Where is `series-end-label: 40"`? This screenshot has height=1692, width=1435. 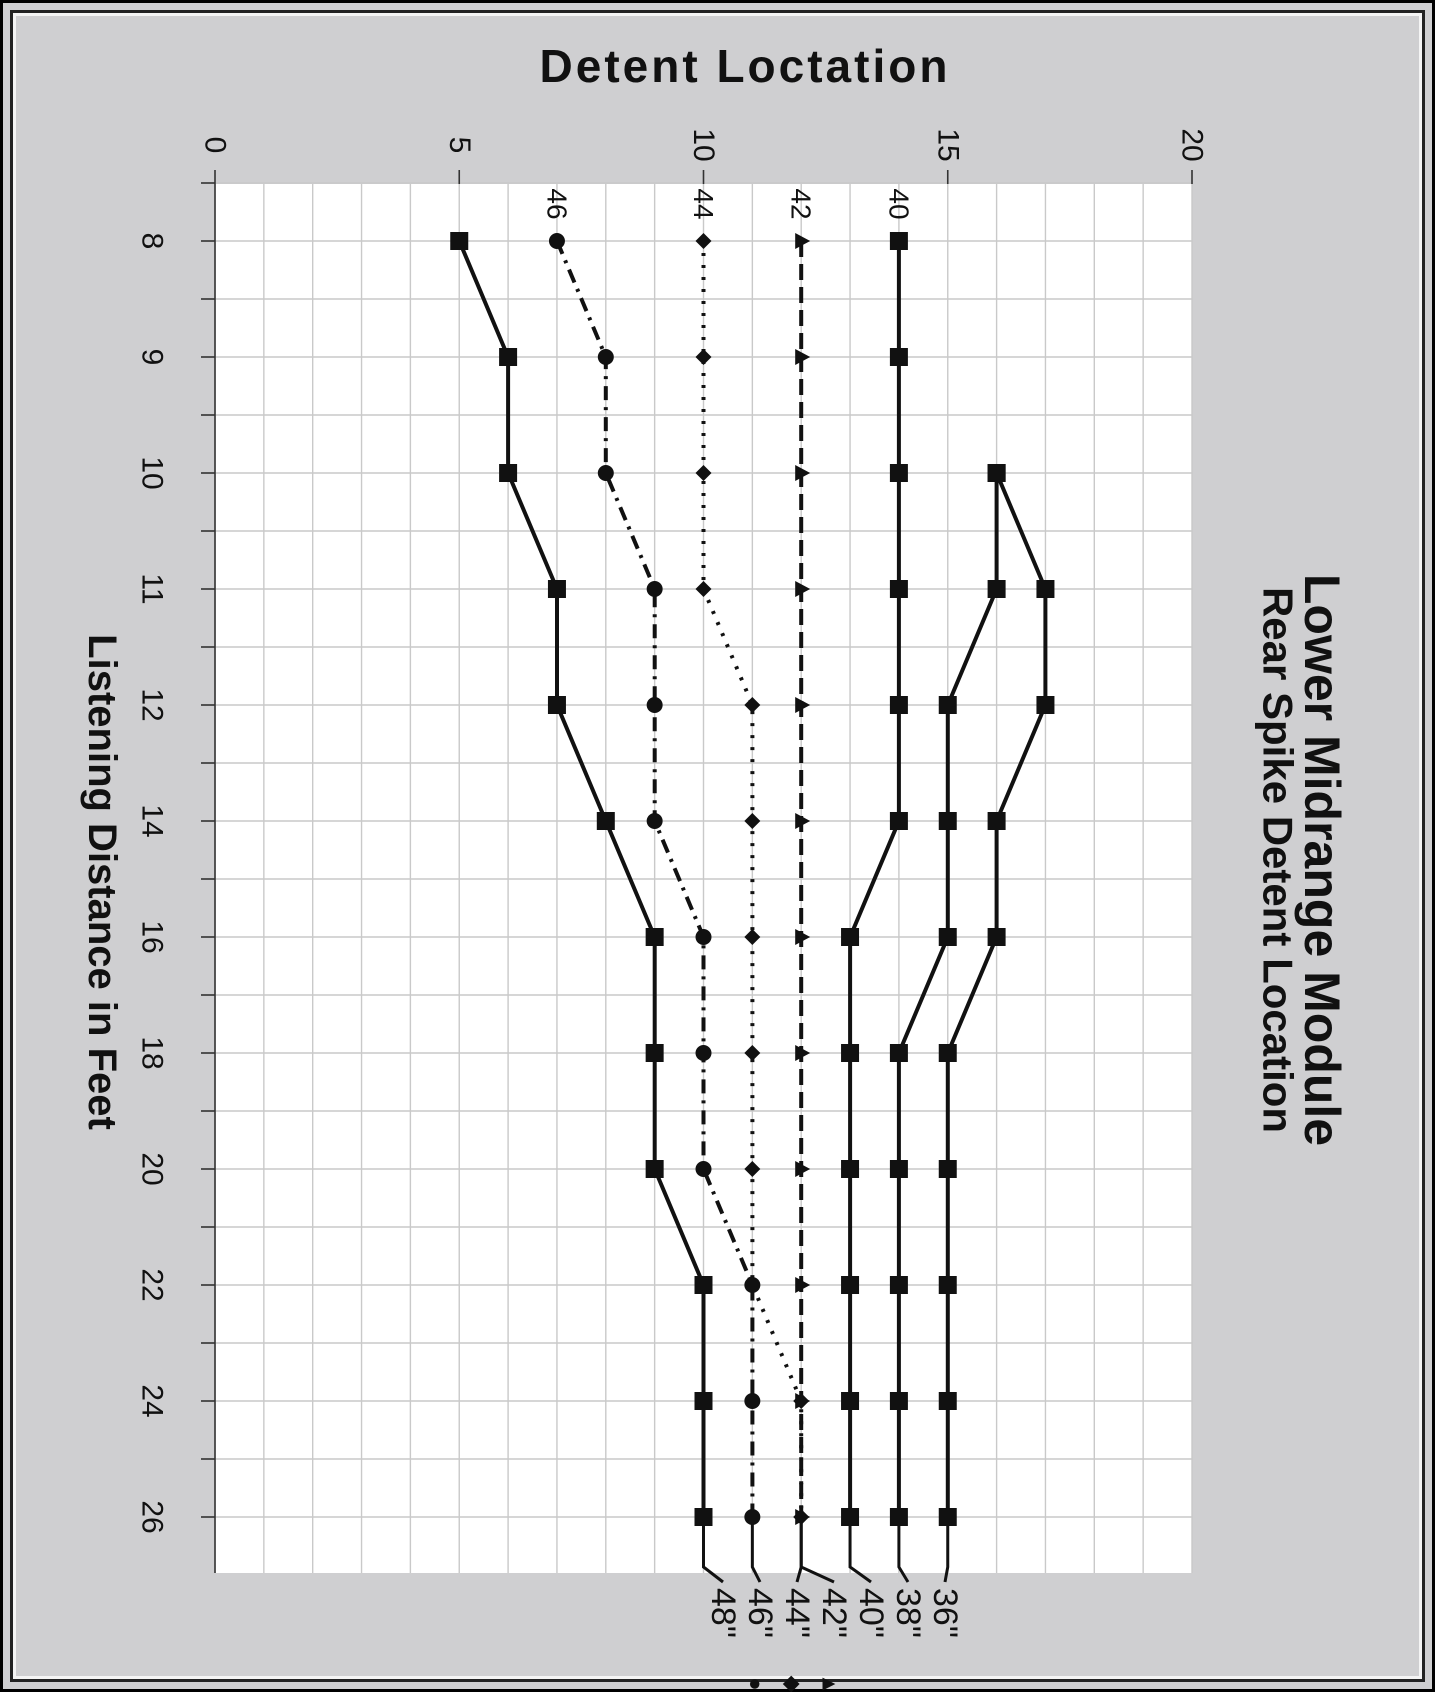
series-end-label: 40" is located at coordinates (871, 1613).